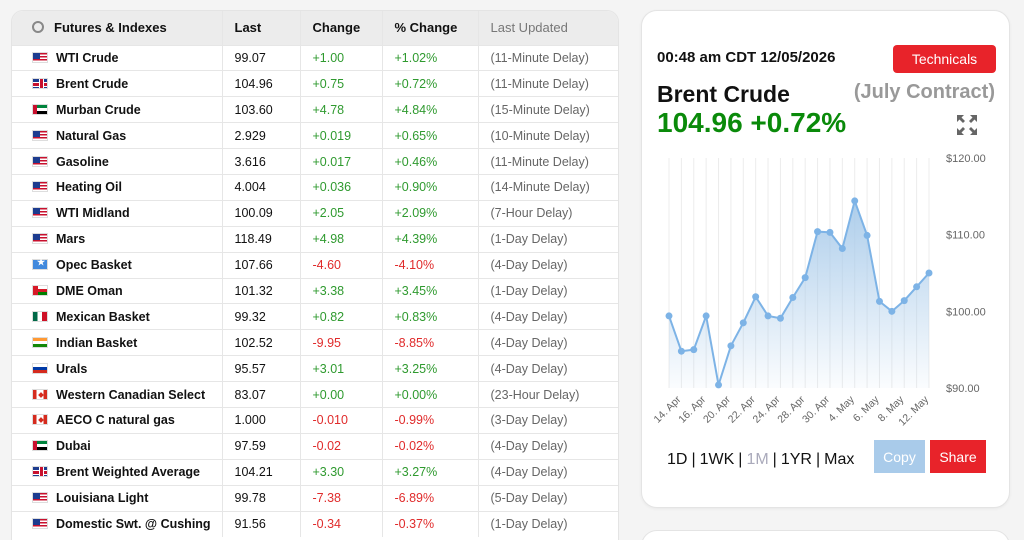 This screenshot has height=540, width=1024. I want to click on range-1yr: 1YR, so click(796, 459).